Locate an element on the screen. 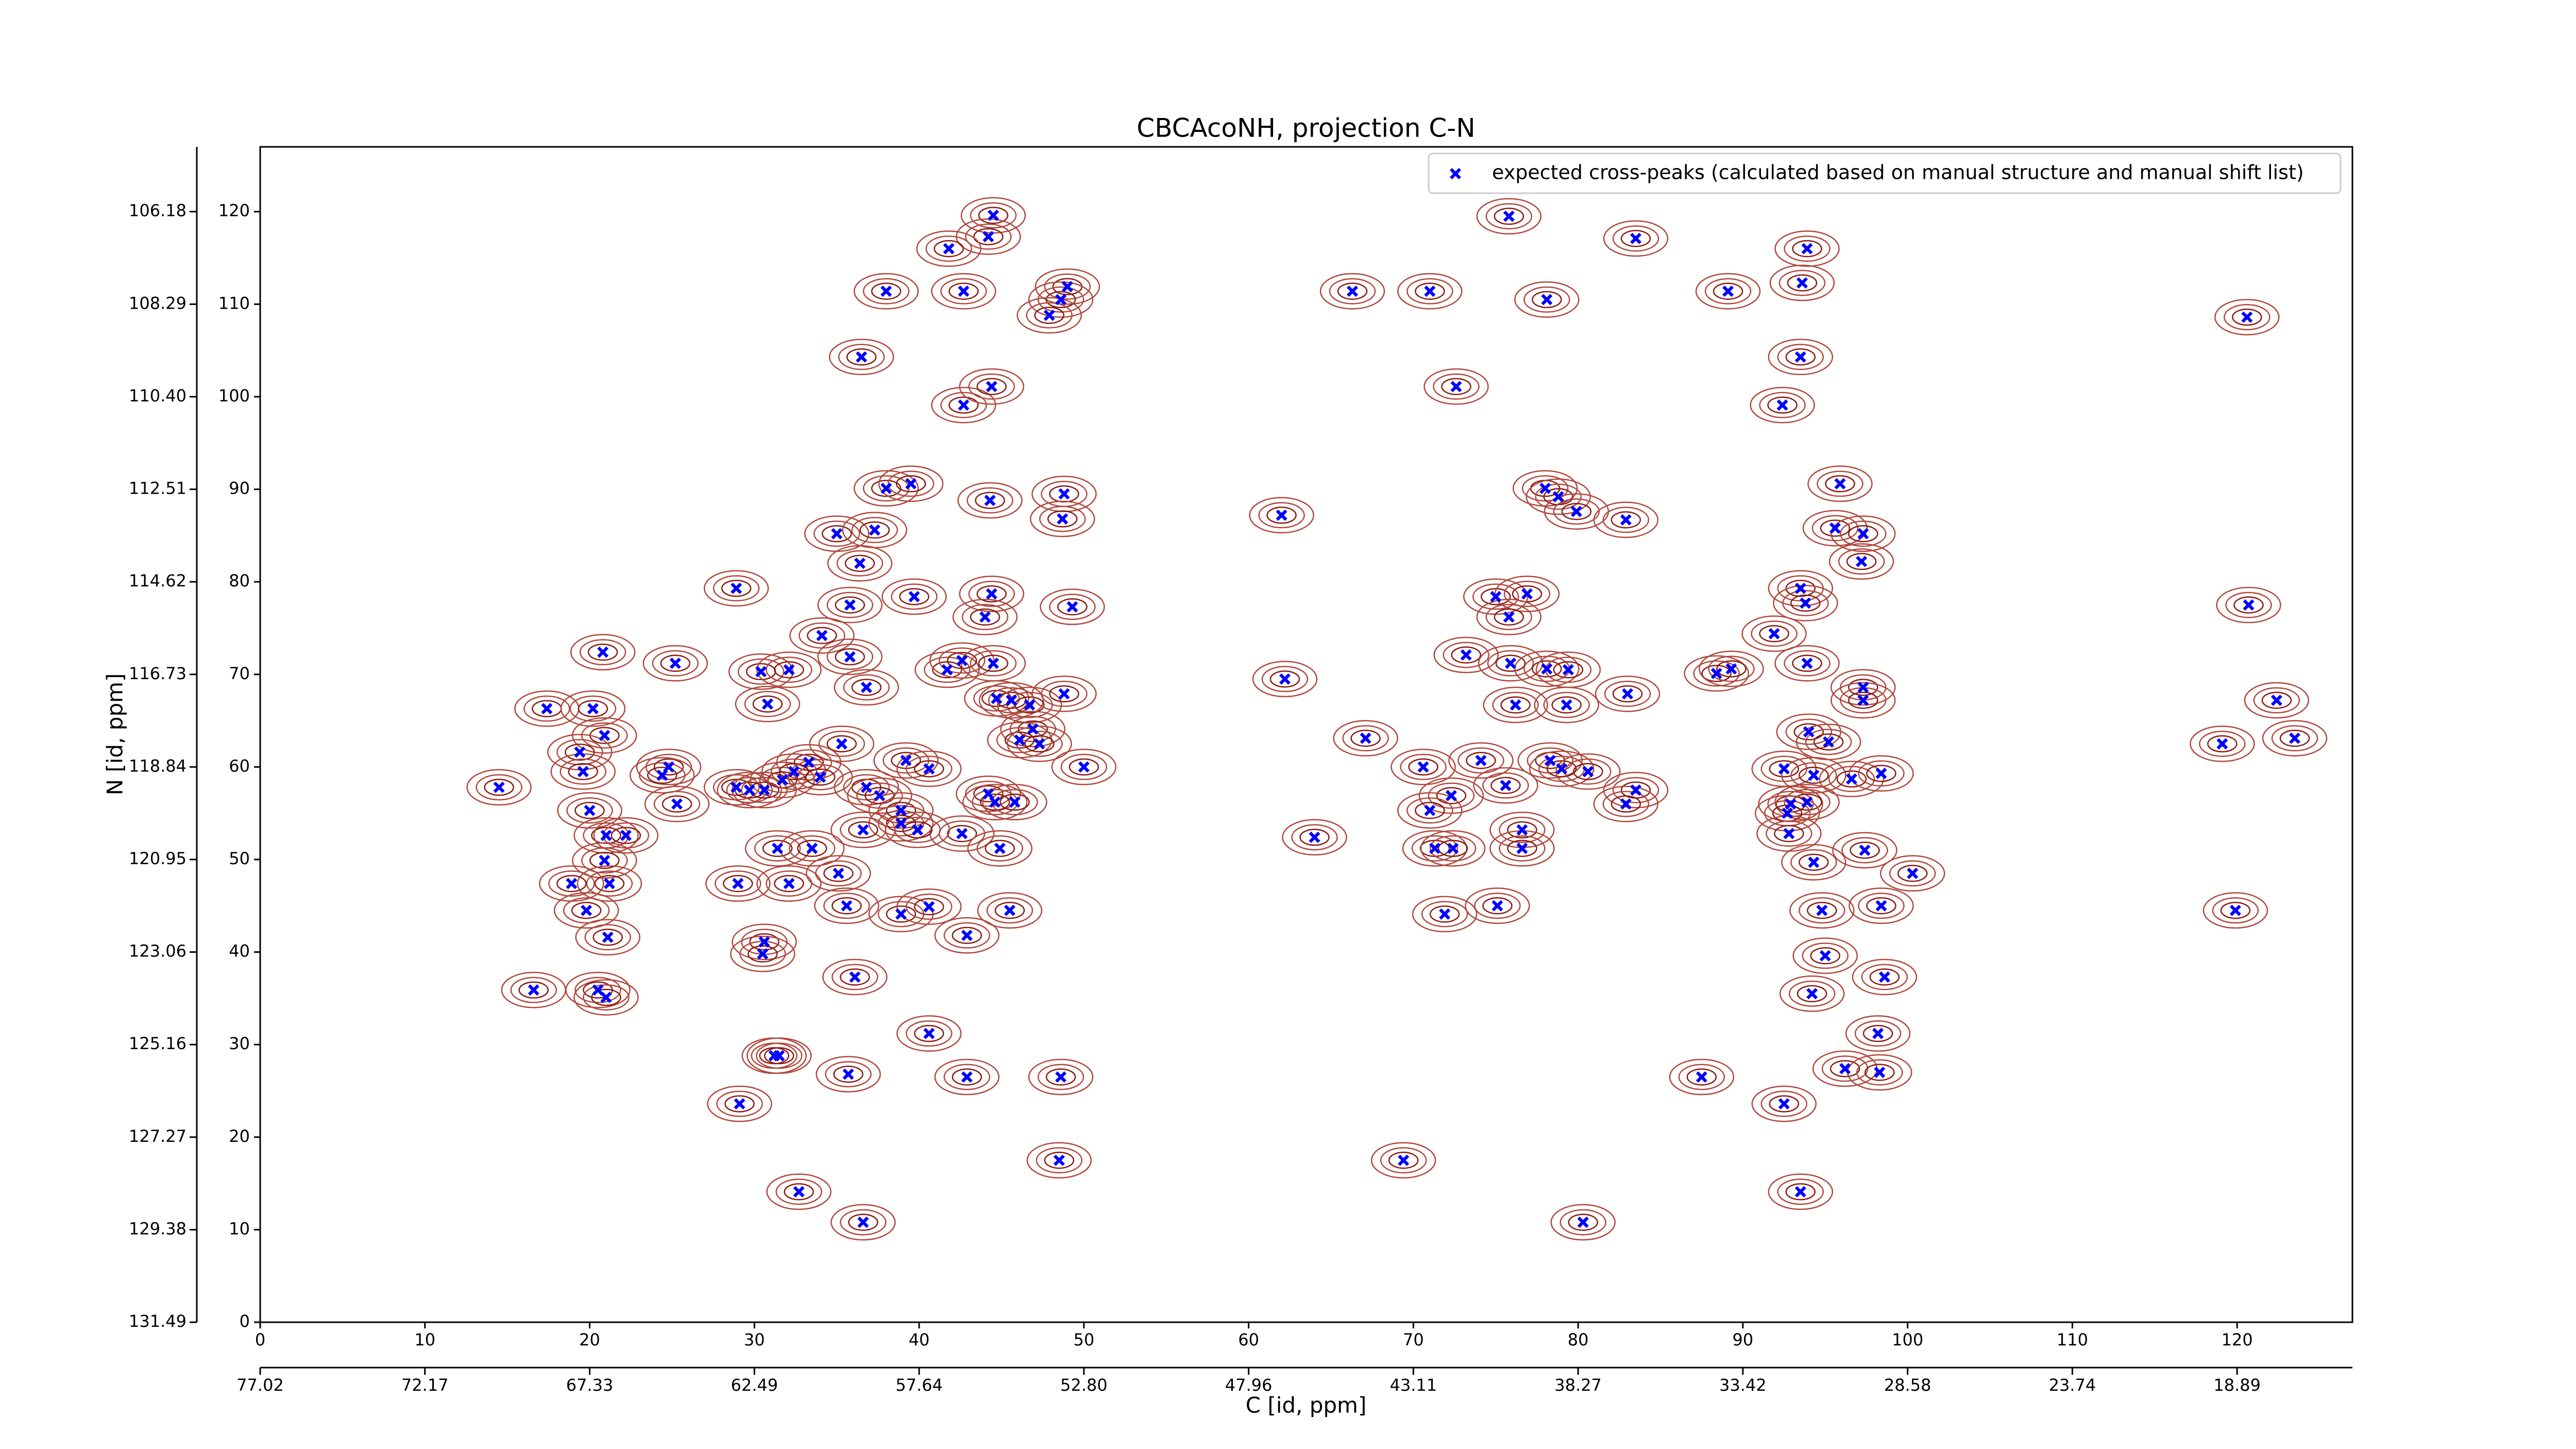 Image resolution: width=2576 pixels, height=1449 pixels. x2-tick-label: 47.96 is located at coordinates (1249, 1385).